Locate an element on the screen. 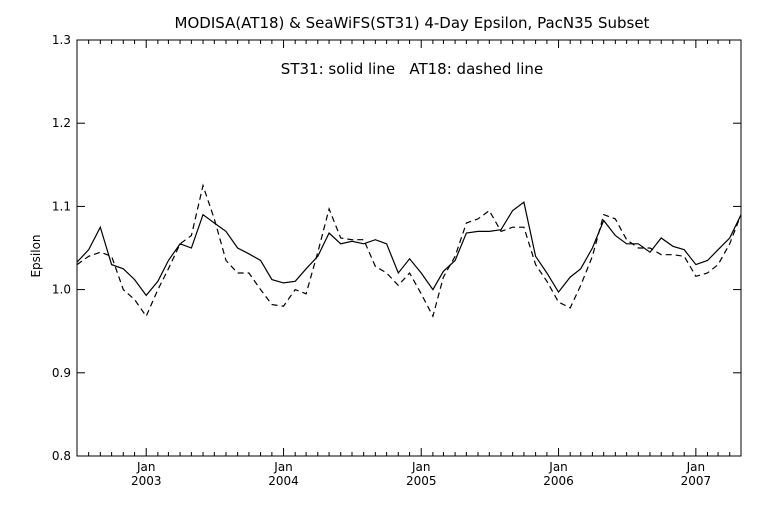 The height and width of the screenshot is (512, 768). y-tick-label: 0.9 is located at coordinates (61, 373).